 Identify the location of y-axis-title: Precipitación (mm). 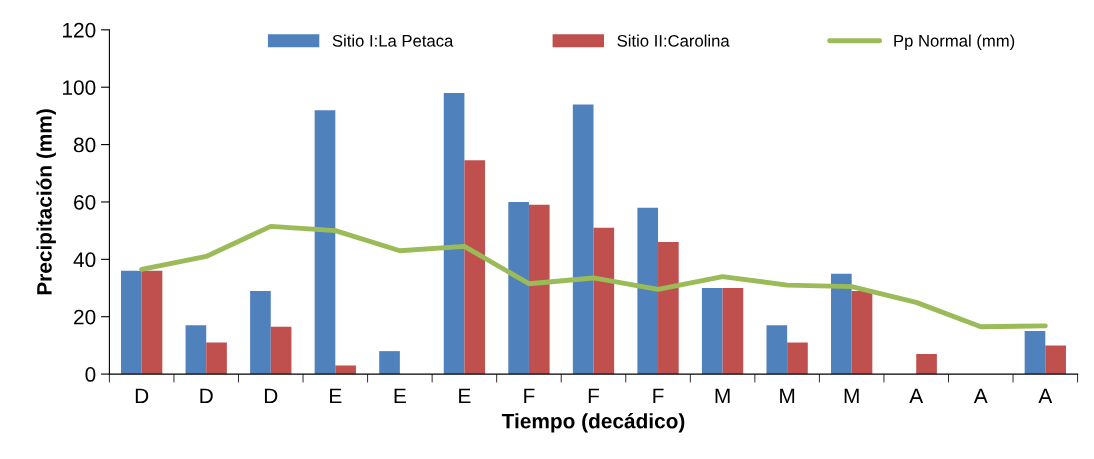
(46, 202).